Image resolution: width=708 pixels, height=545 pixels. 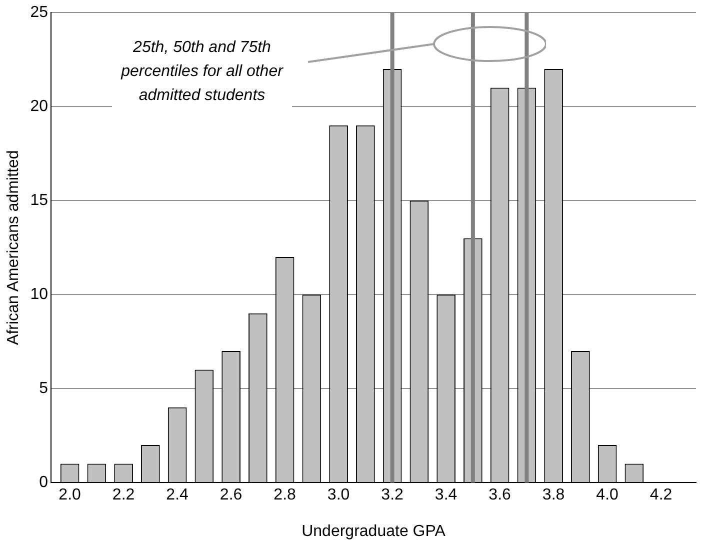 I want to click on y-tick-label: 10, so click(x=39, y=295).